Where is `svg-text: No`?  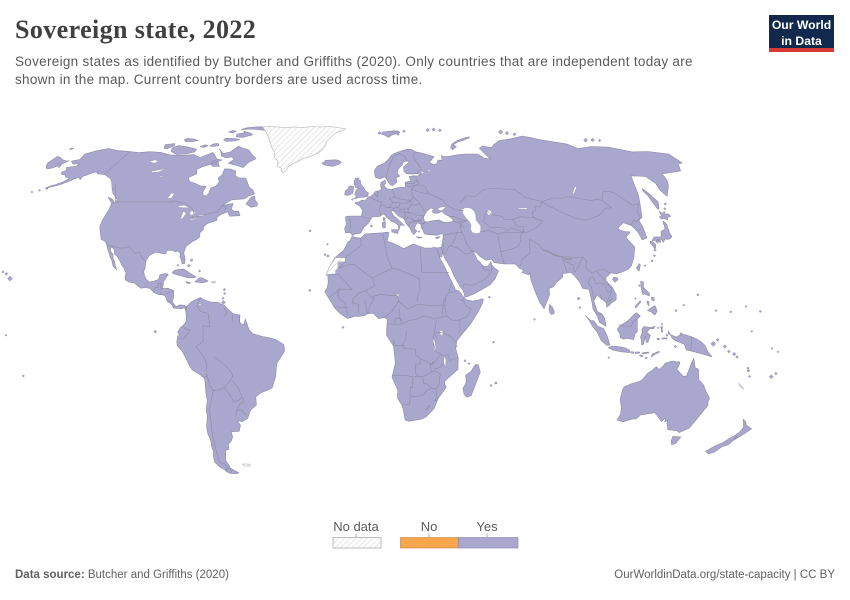 svg-text: No is located at coordinates (429, 526).